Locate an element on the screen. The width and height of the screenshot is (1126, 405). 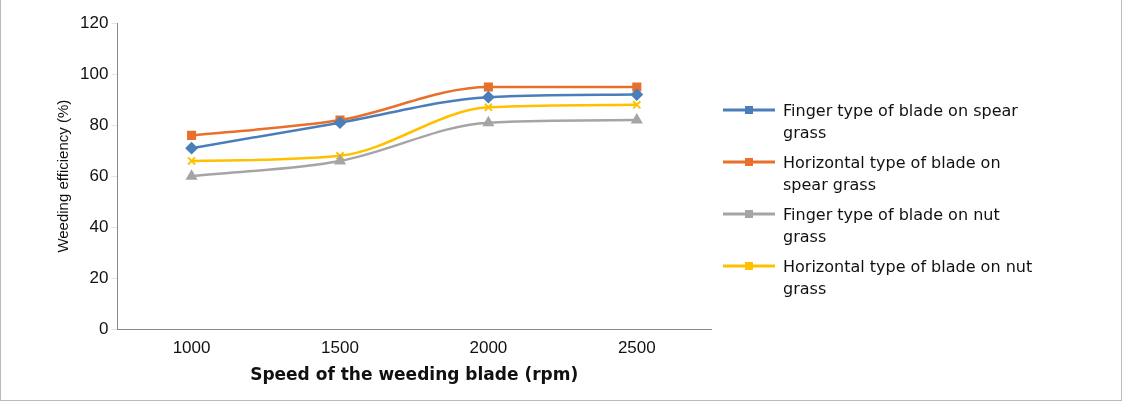
legend-label: Finger type of blade on nut grass is located at coordinates (892, 226).